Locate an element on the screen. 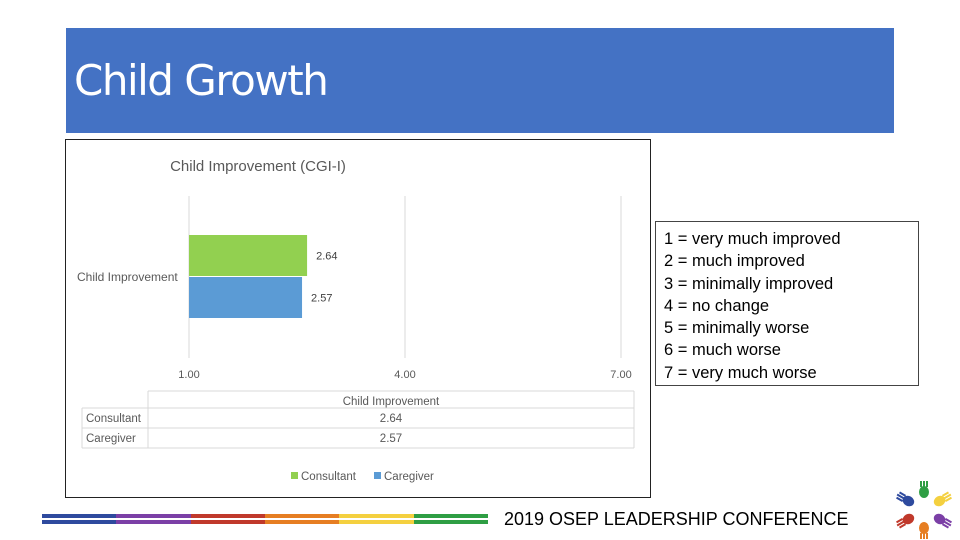 The width and height of the screenshot is (960, 540). scale-legend-item: 6 = much worse is located at coordinates (722, 350).